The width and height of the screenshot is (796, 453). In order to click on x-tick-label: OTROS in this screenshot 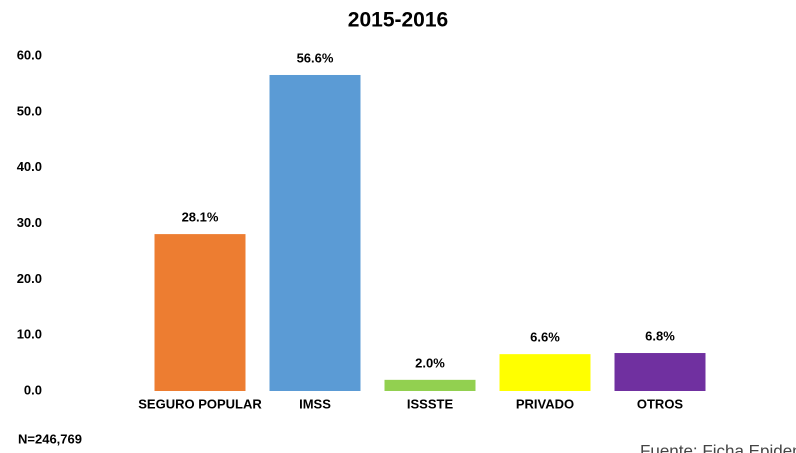, I will do `click(660, 403)`.